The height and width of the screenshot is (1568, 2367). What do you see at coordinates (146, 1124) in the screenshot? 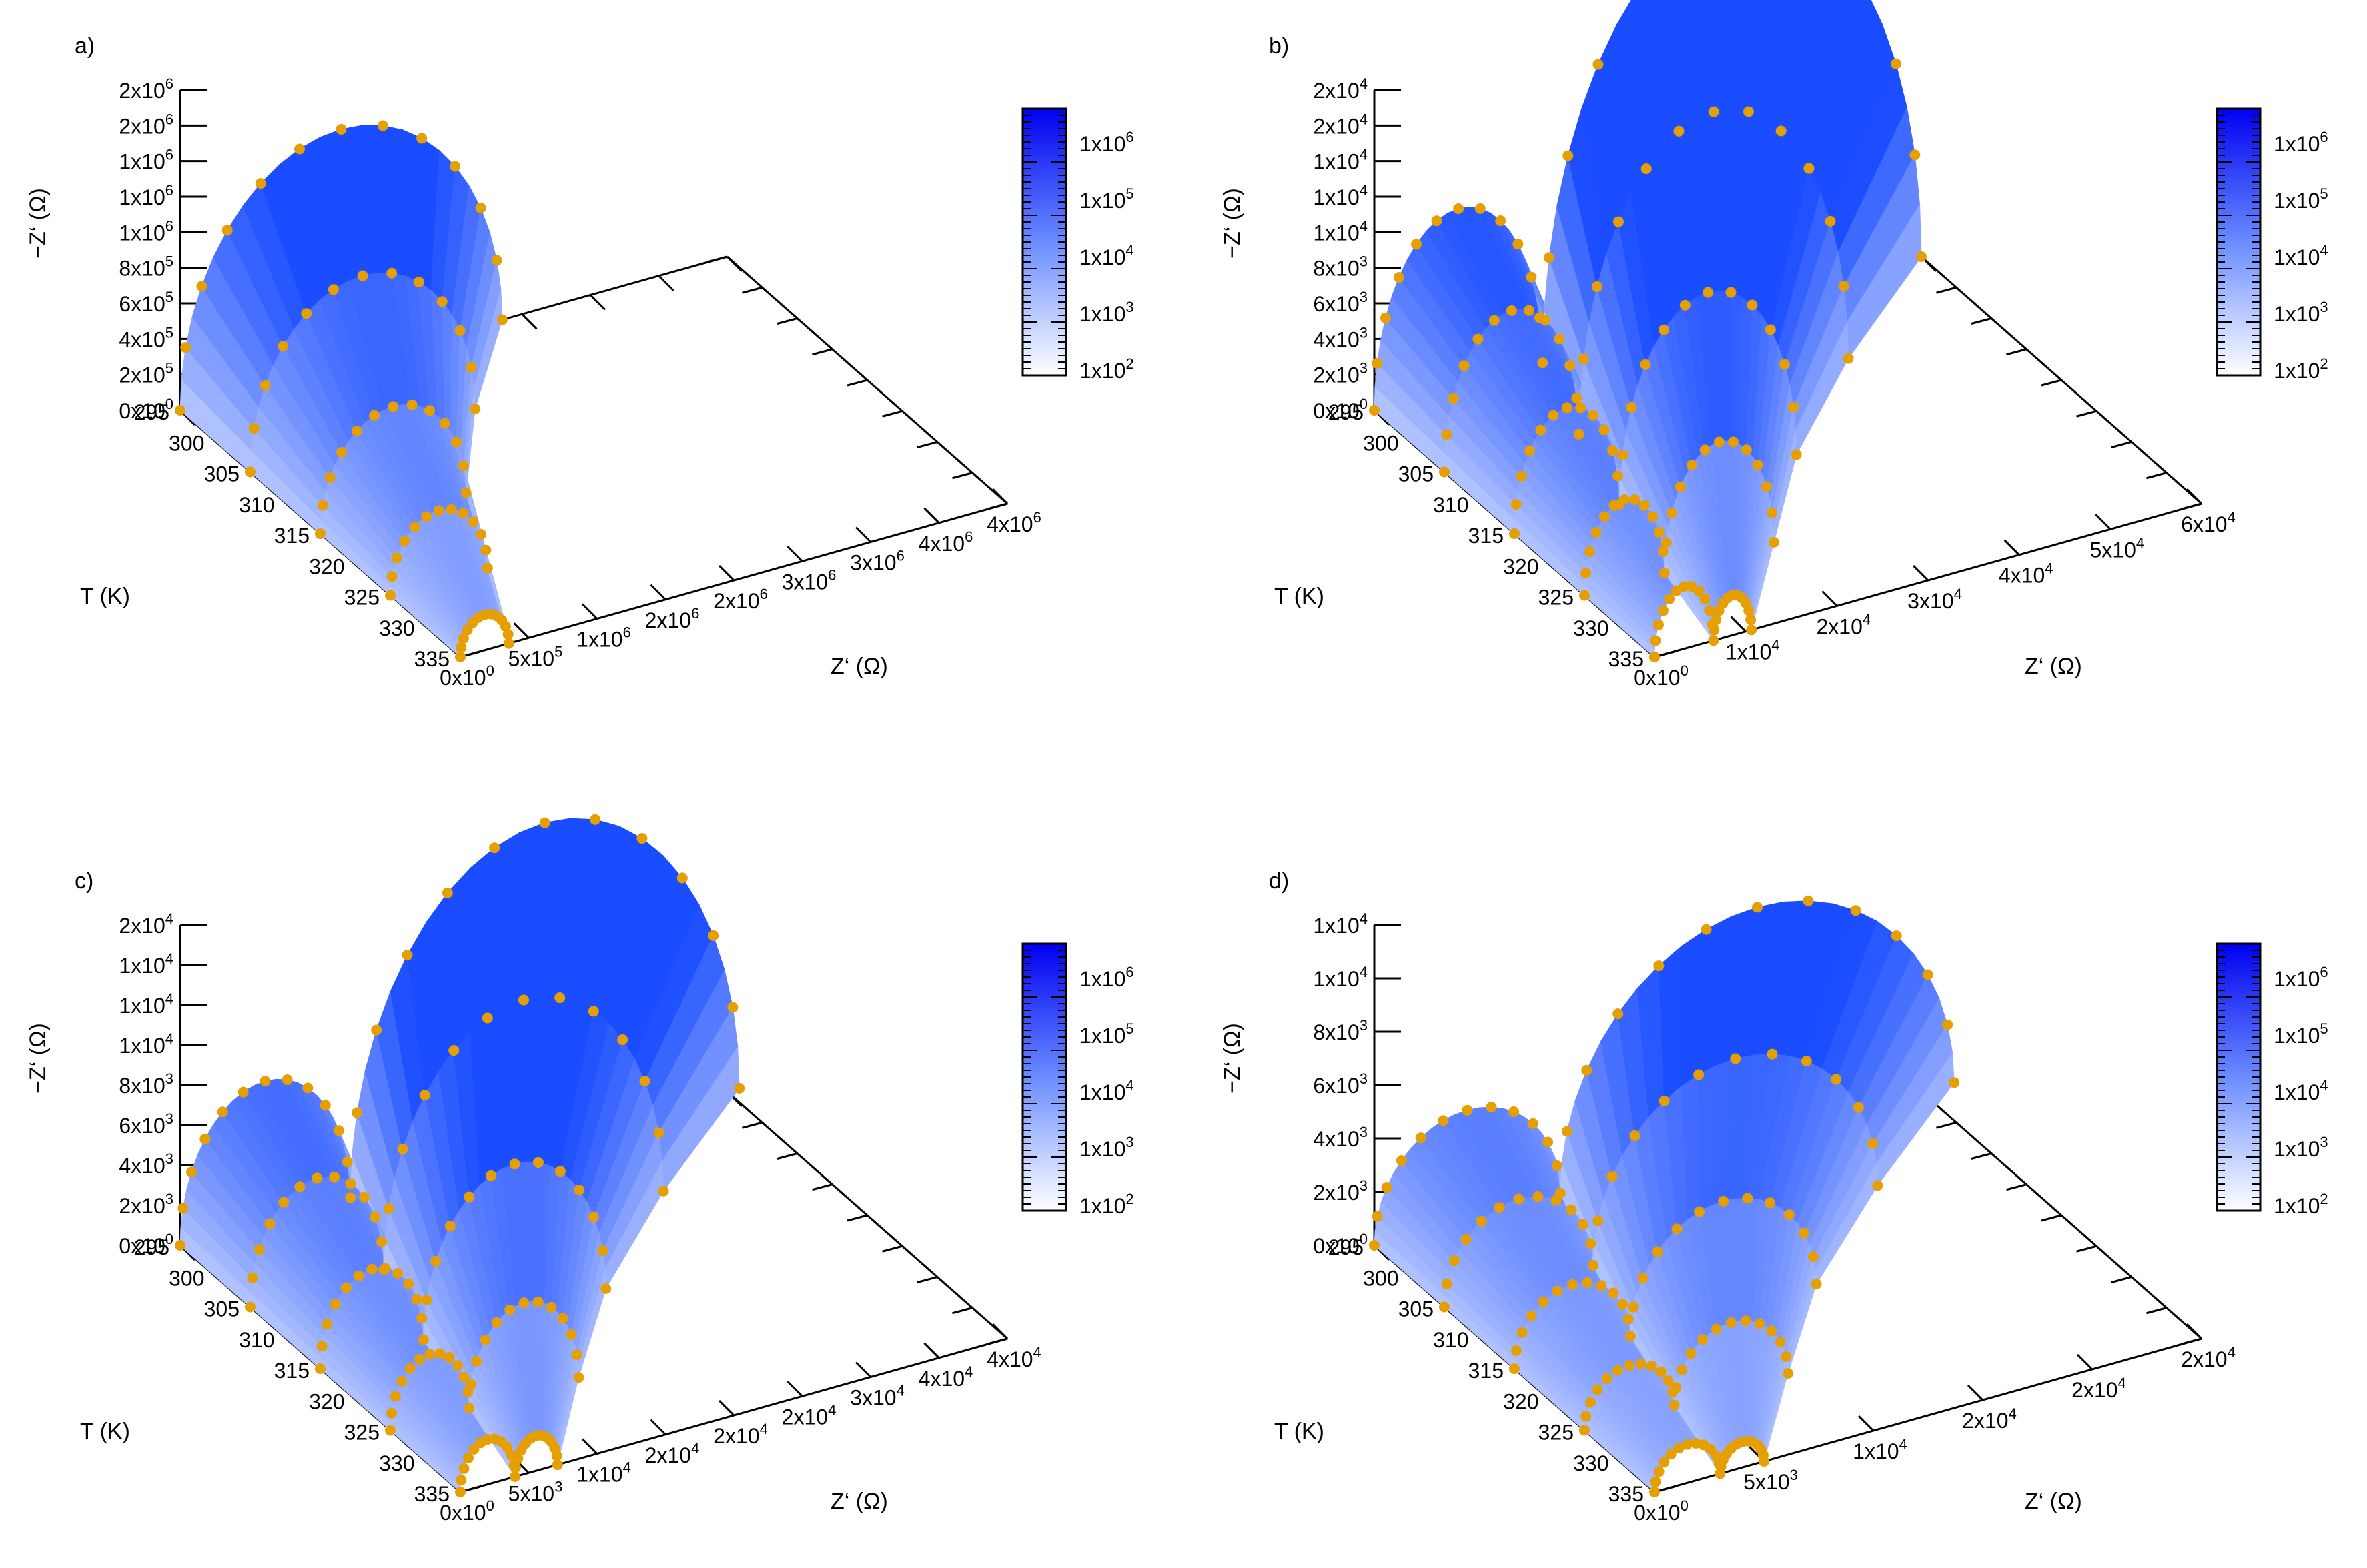
I see `z-tick-label: 6x10³` at bounding box center [146, 1124].